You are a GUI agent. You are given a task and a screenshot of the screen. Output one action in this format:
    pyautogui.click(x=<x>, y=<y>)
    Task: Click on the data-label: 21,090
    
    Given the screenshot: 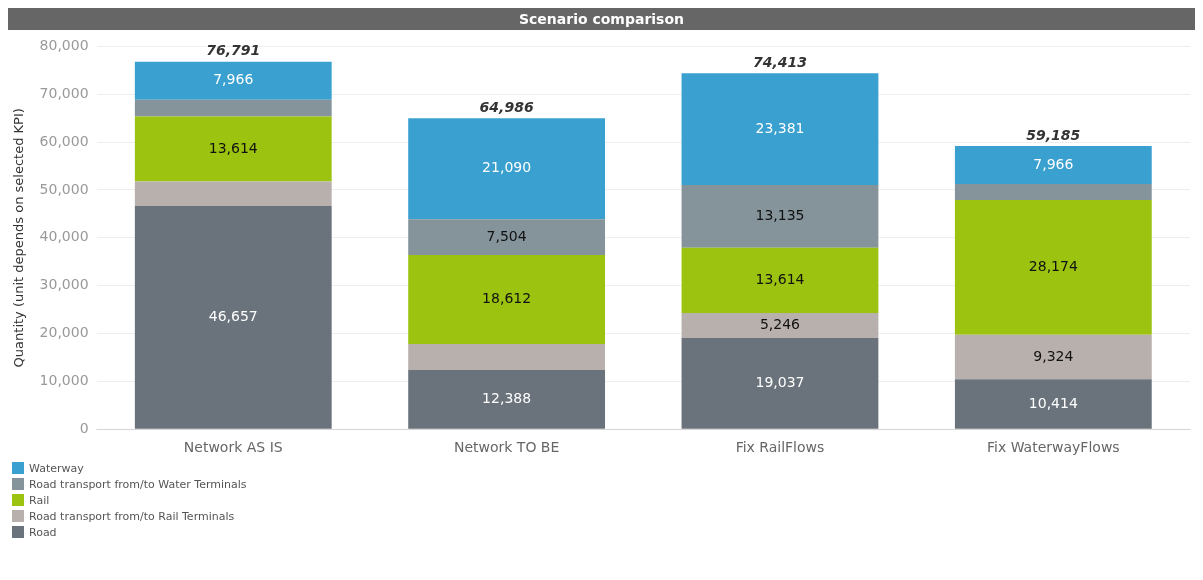 What is the action you would take?
    pyautogui.click(x=507, y=167)
    